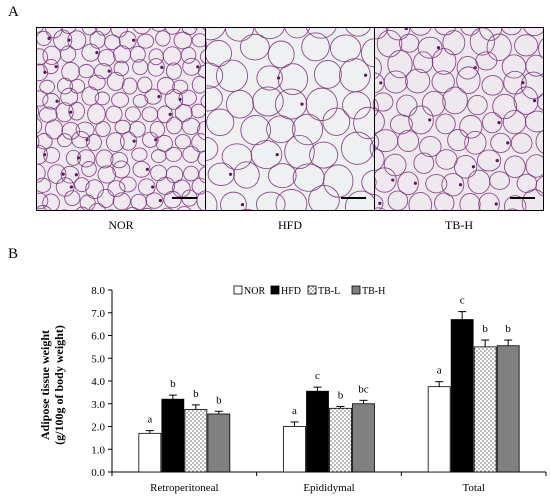 The width and height of the screenshot is (550, 501). What do you see at coordinates (150, 452) in the screenshot?
I see `bar-nor-retroperitoneal` at bounding box center [150, 452].